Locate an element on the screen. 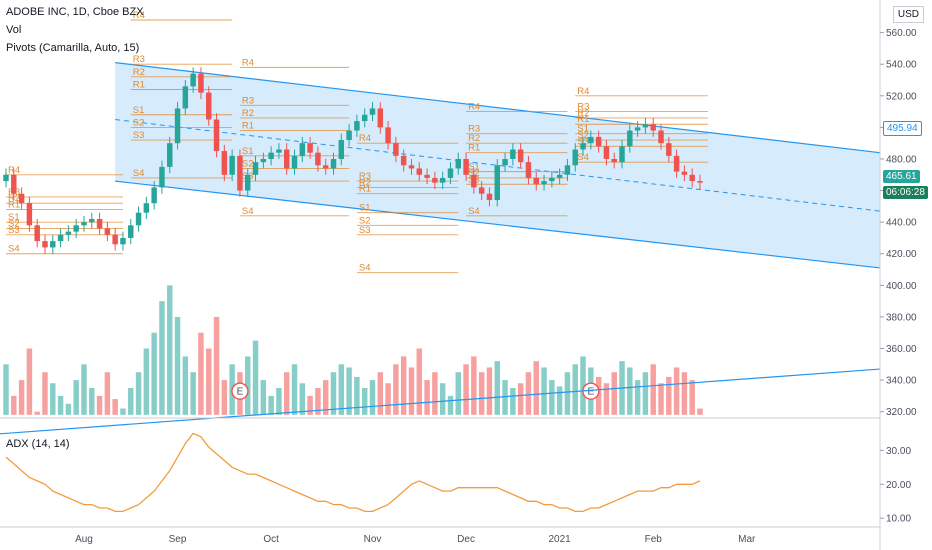  pivot-label: S3 is located at coordinates (14, 230).